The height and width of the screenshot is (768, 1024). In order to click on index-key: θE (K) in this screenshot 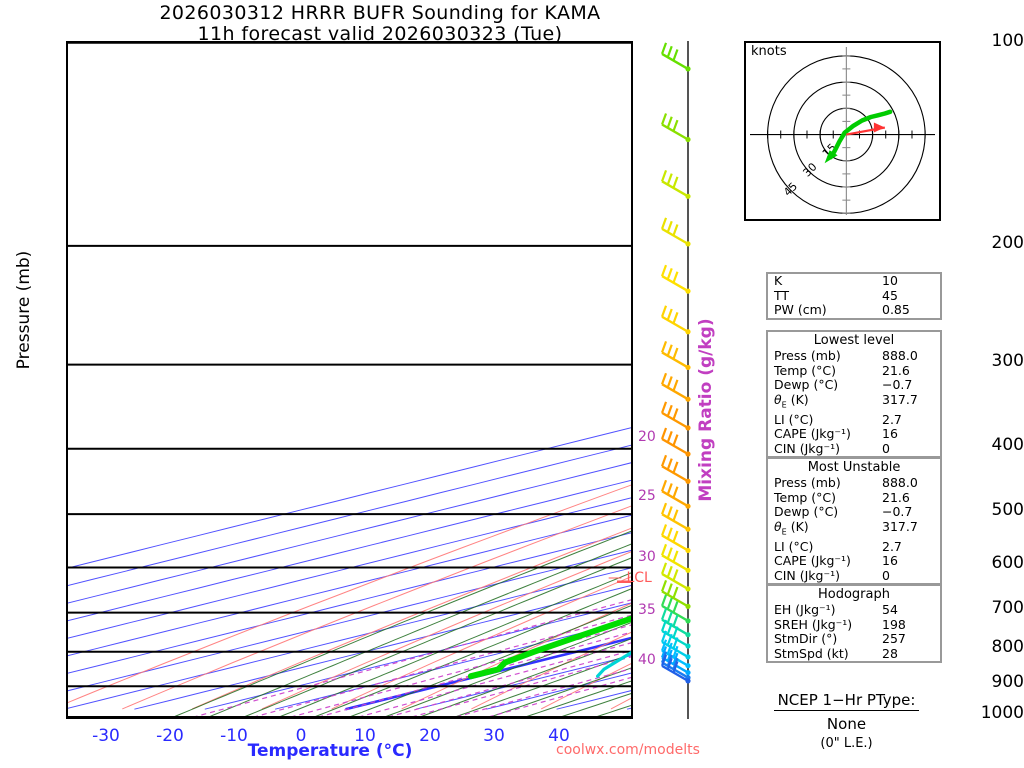, I will do `click(791, 400)`.